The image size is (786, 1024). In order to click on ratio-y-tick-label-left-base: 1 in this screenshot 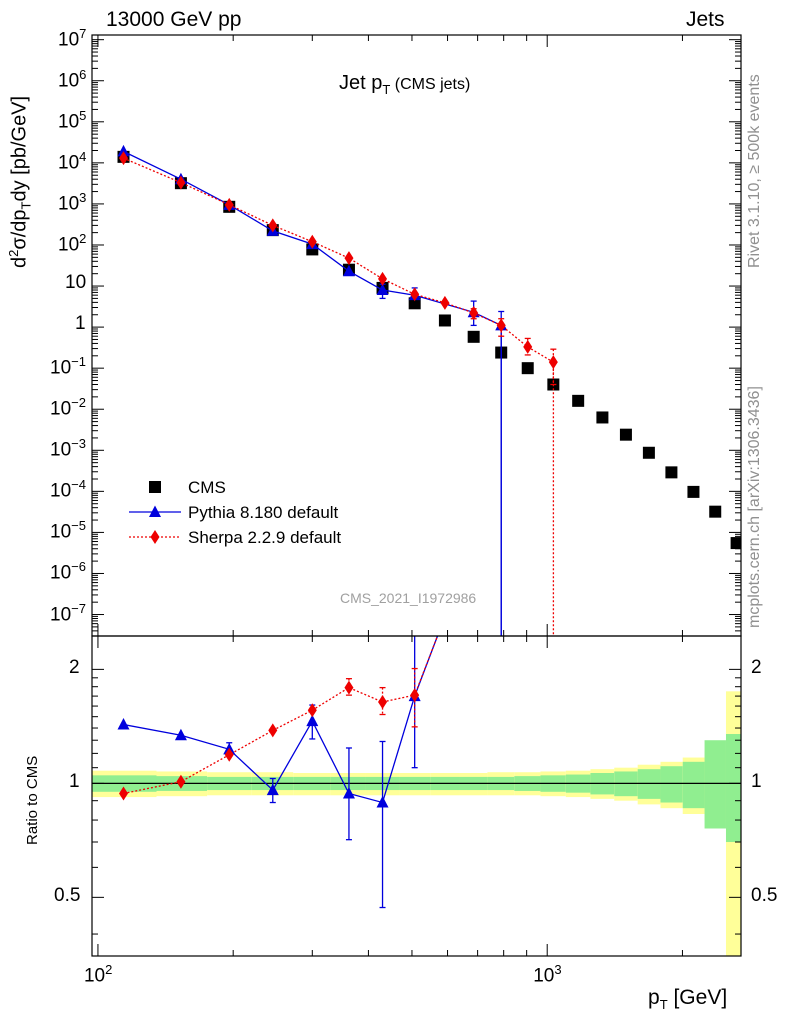, I will do `click(74, 782)`.